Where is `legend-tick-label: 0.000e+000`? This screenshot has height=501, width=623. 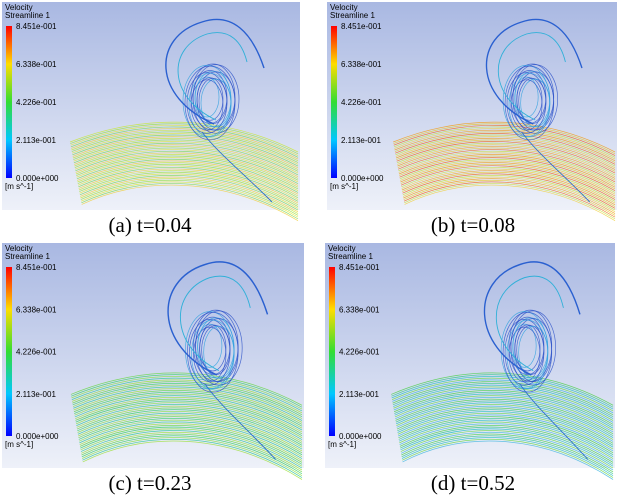
legend-tick-label: 0.000e+000 is located at coordinates (362, 178).